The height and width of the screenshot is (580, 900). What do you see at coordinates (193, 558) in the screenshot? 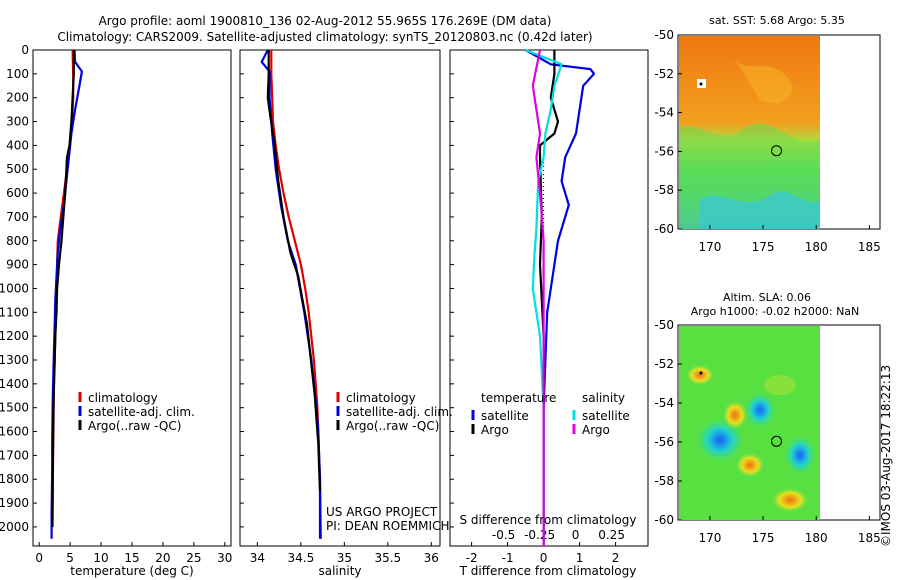
I see `x-tick-label: 25` at bounding box center [193, 558].